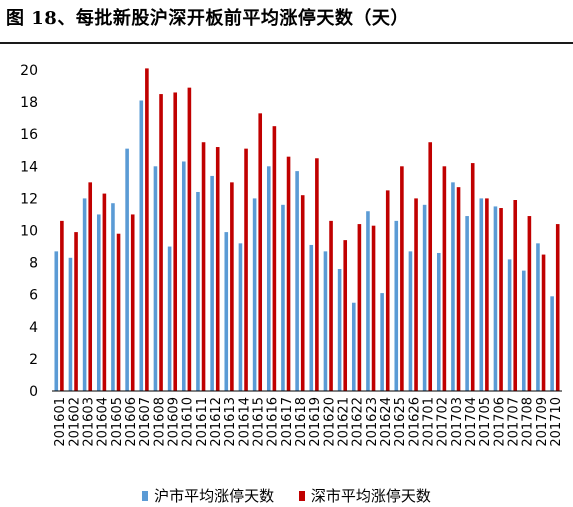  What do you see at coordinates (29, 199) in the screenshot?
I see `y-tick-label: 12` at bounding box center [29, 199].